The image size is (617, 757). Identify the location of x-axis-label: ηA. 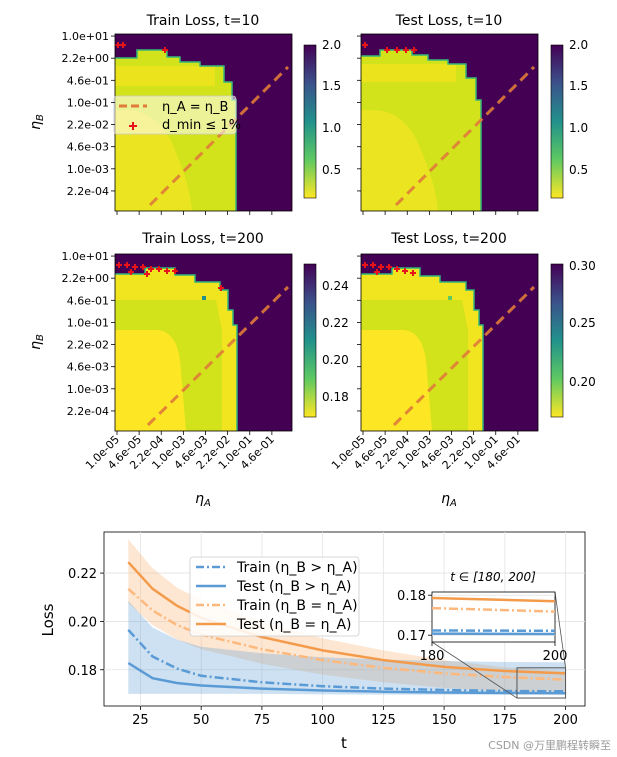
(203, 500).